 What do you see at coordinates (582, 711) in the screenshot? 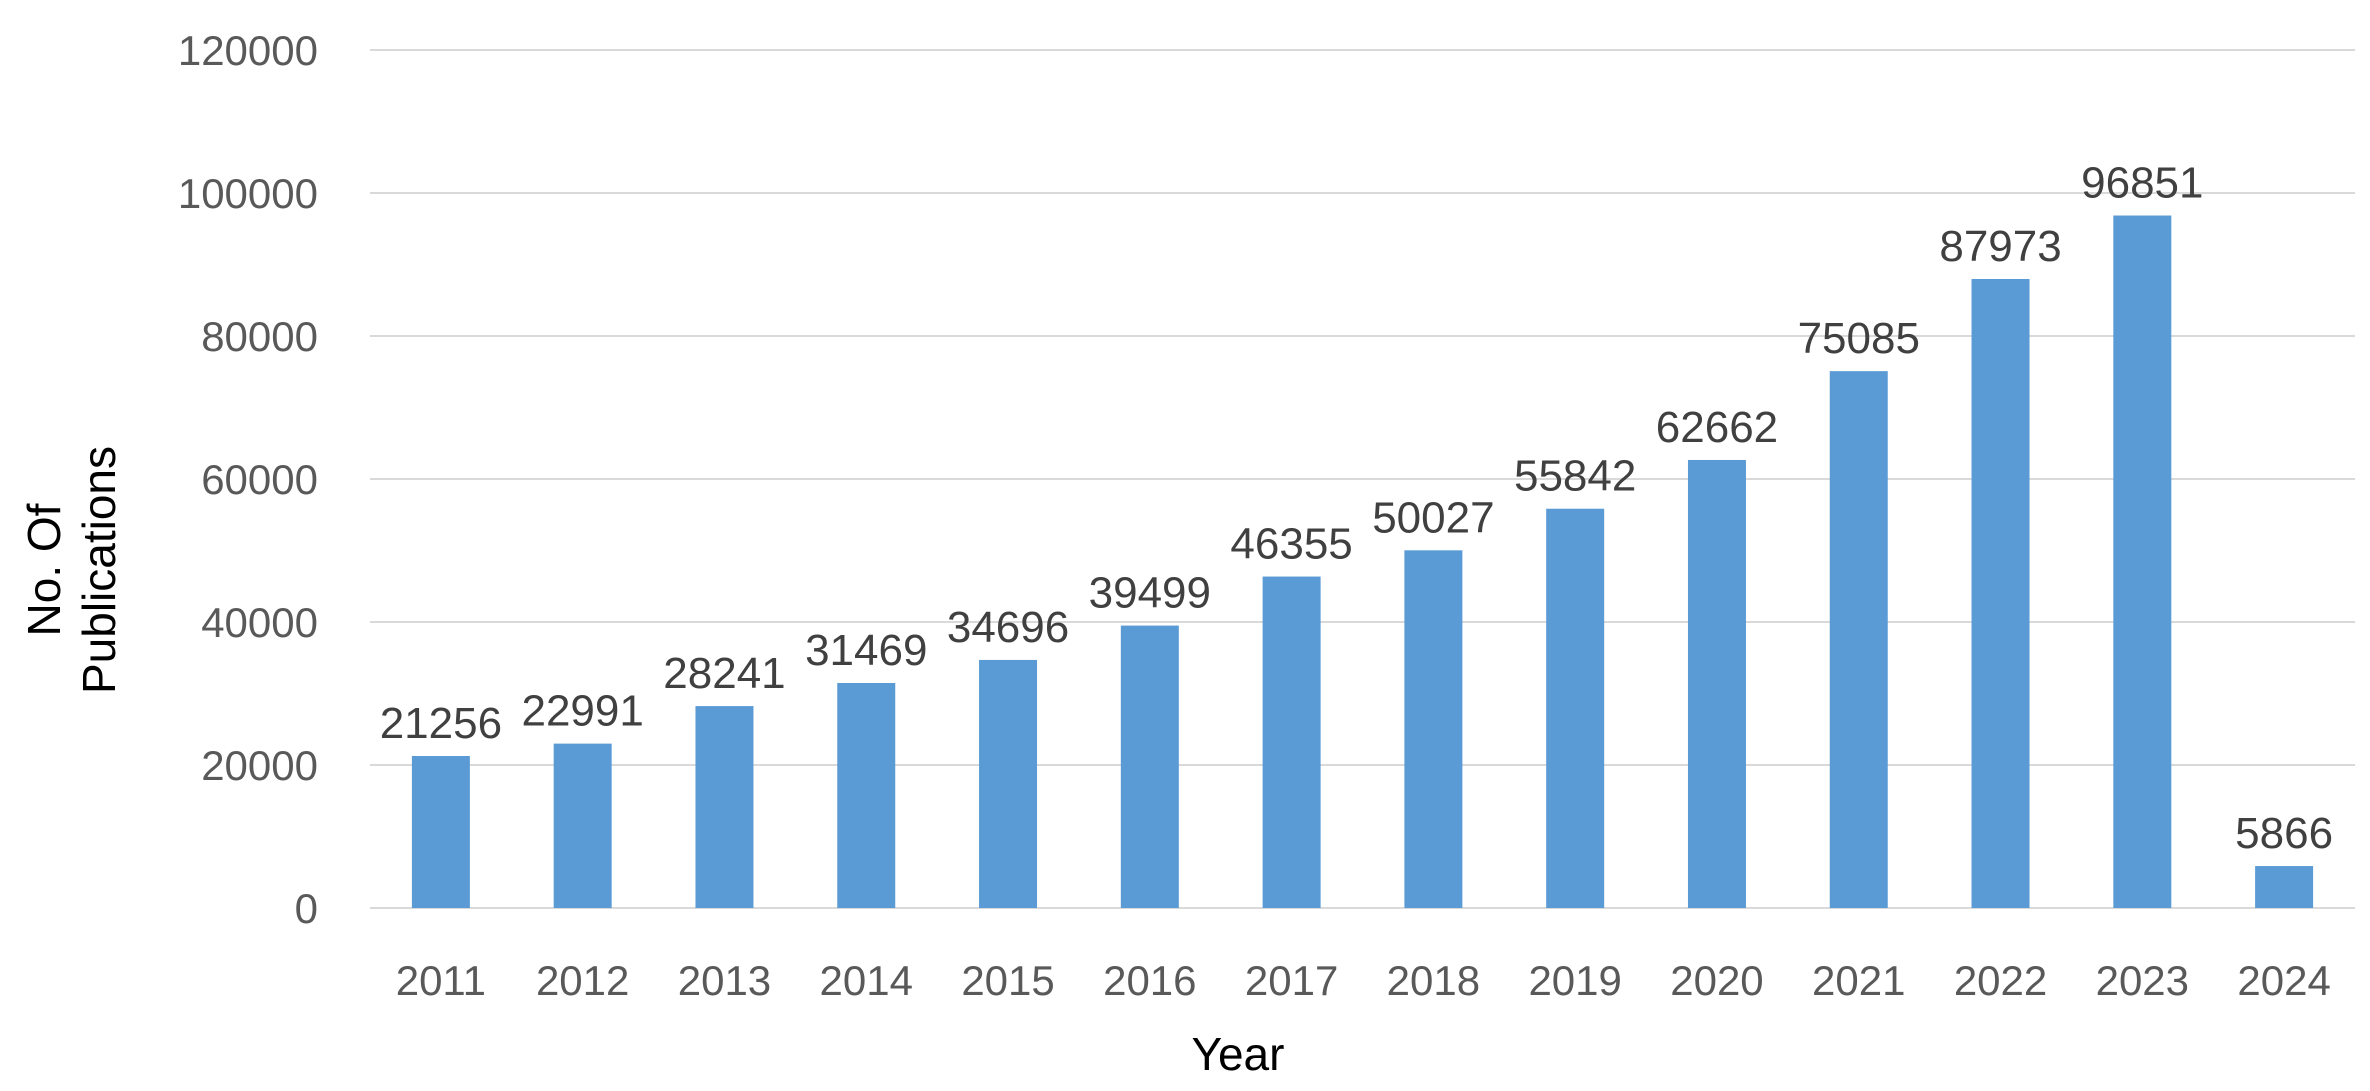
I see `data-label: 22991` at bounding box center [582, 711].